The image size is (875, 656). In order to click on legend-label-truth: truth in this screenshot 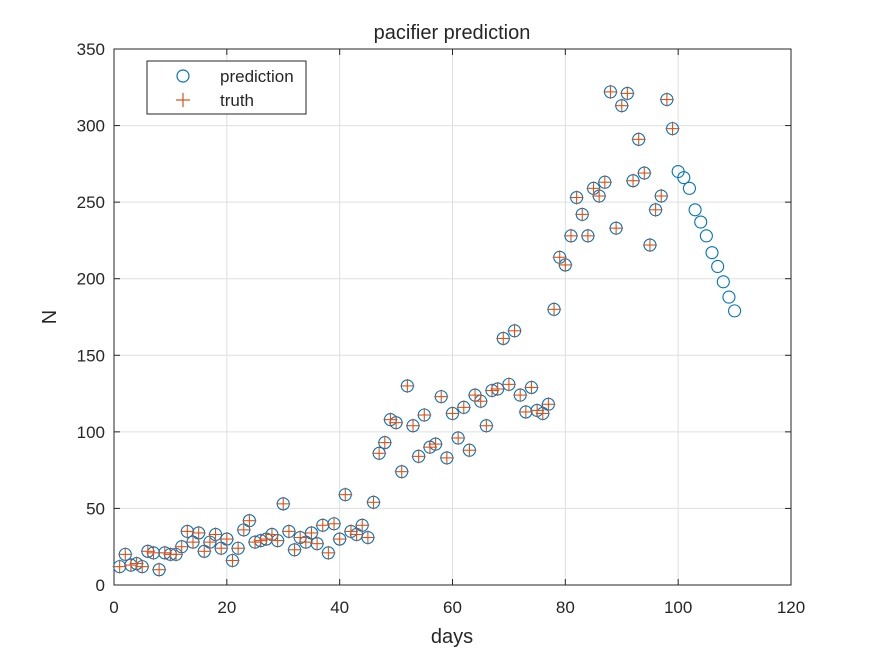, I will do `click(237, 100)`.